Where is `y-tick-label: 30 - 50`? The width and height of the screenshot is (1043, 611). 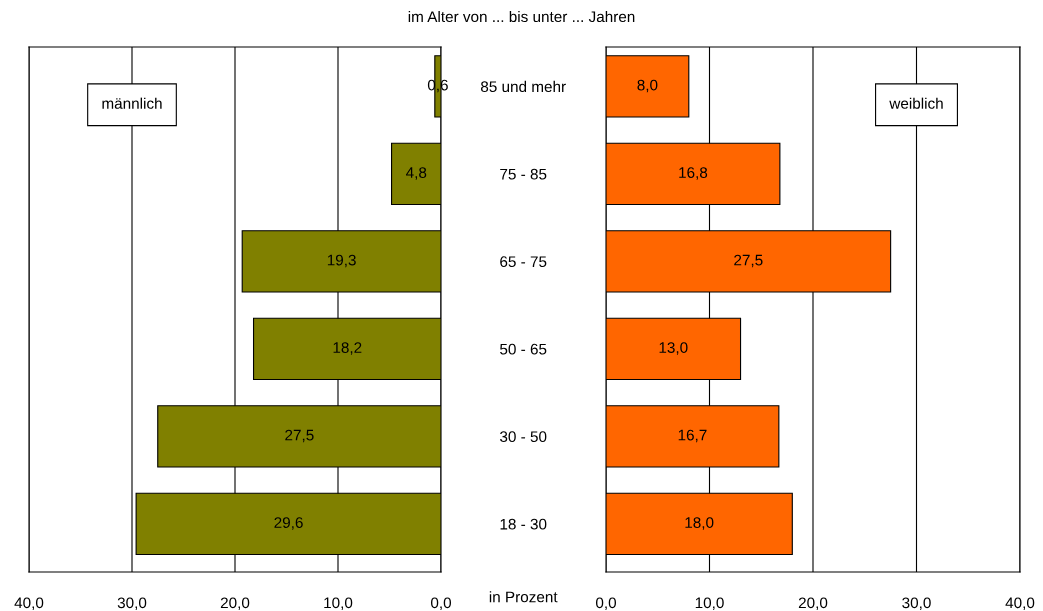 y-tick-label: 30 - 50 is located at coordinates (523, 437).